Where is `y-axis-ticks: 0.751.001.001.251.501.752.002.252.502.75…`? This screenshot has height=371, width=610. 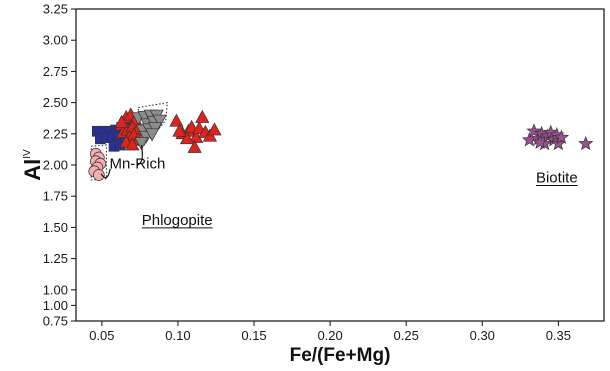 y-axis-ticks: 0.751.001.001.251.501.752.002.252.502.75… is located at coordinates (59, 165).